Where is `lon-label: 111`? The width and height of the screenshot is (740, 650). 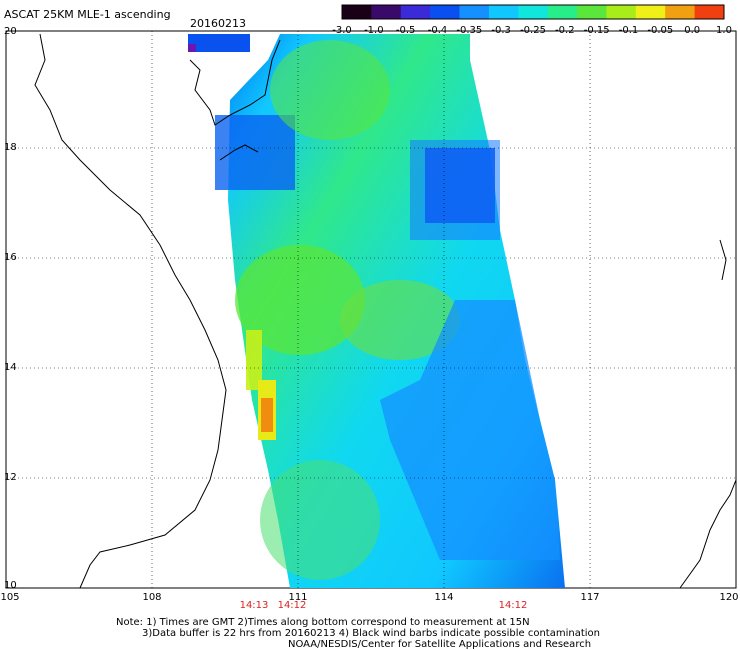
lon-label: 111 is located at coordinates (298, 597).